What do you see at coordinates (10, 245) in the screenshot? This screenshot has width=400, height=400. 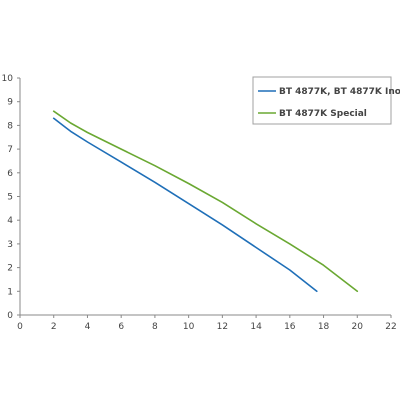 I see `y-tick-label: 3` at bounding box center [10, 245].